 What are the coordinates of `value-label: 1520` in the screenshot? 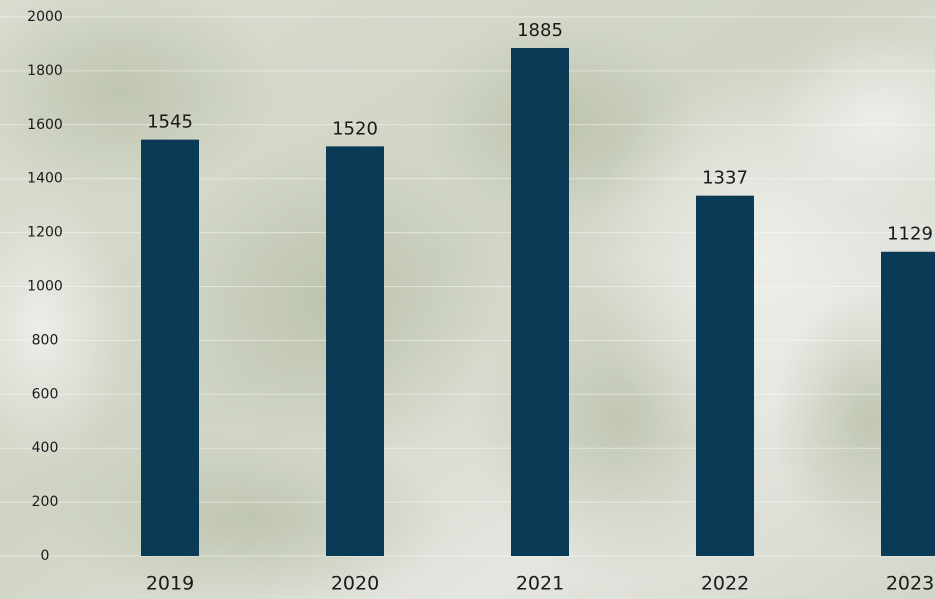 It's located at (355, 128).